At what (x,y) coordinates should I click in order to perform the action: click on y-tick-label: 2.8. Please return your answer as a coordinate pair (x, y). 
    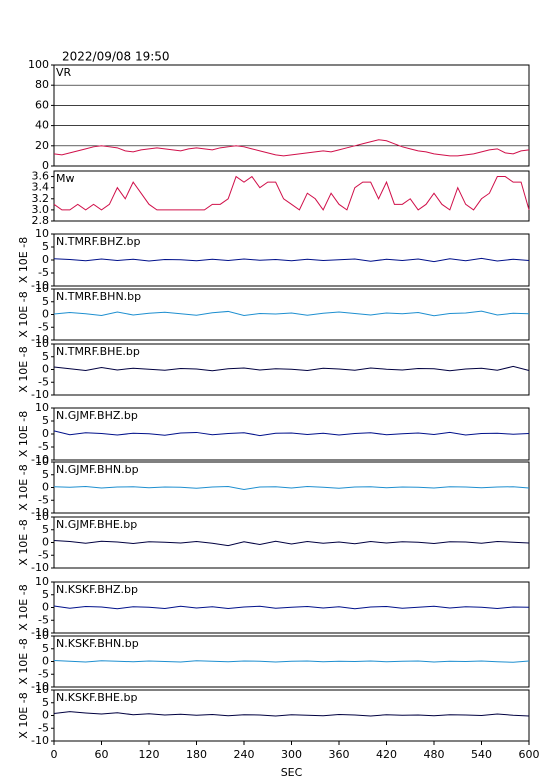
    Looking at the image, I should click on (41, 220).